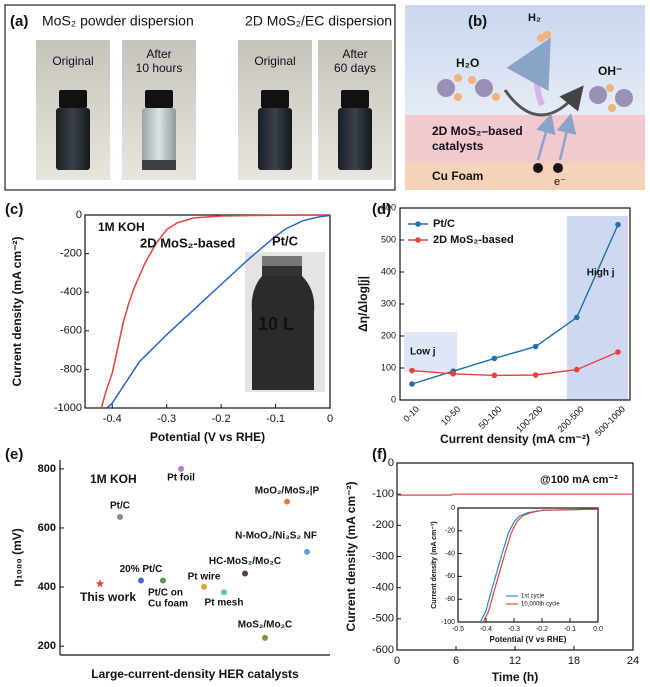 The height and width of the screenshot is (687, 650). I want to click on x-tick-label: -0.3, so click(514, 629).